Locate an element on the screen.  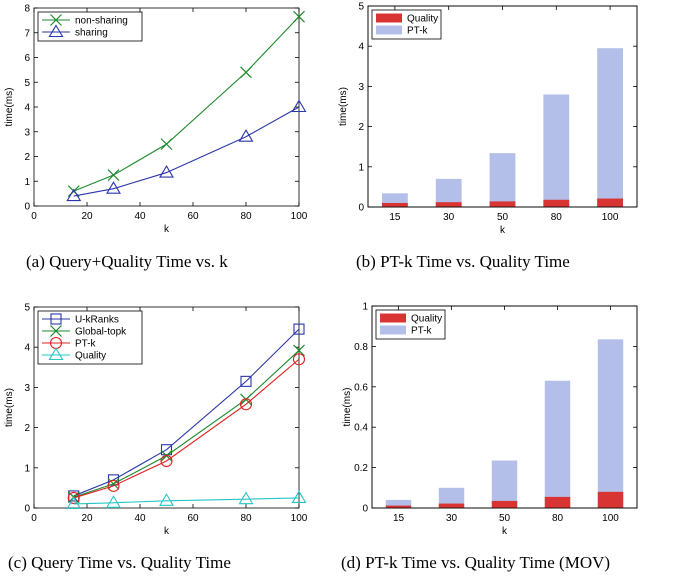
y-tick-label: 0.8 is located at coordinates (361, 347).